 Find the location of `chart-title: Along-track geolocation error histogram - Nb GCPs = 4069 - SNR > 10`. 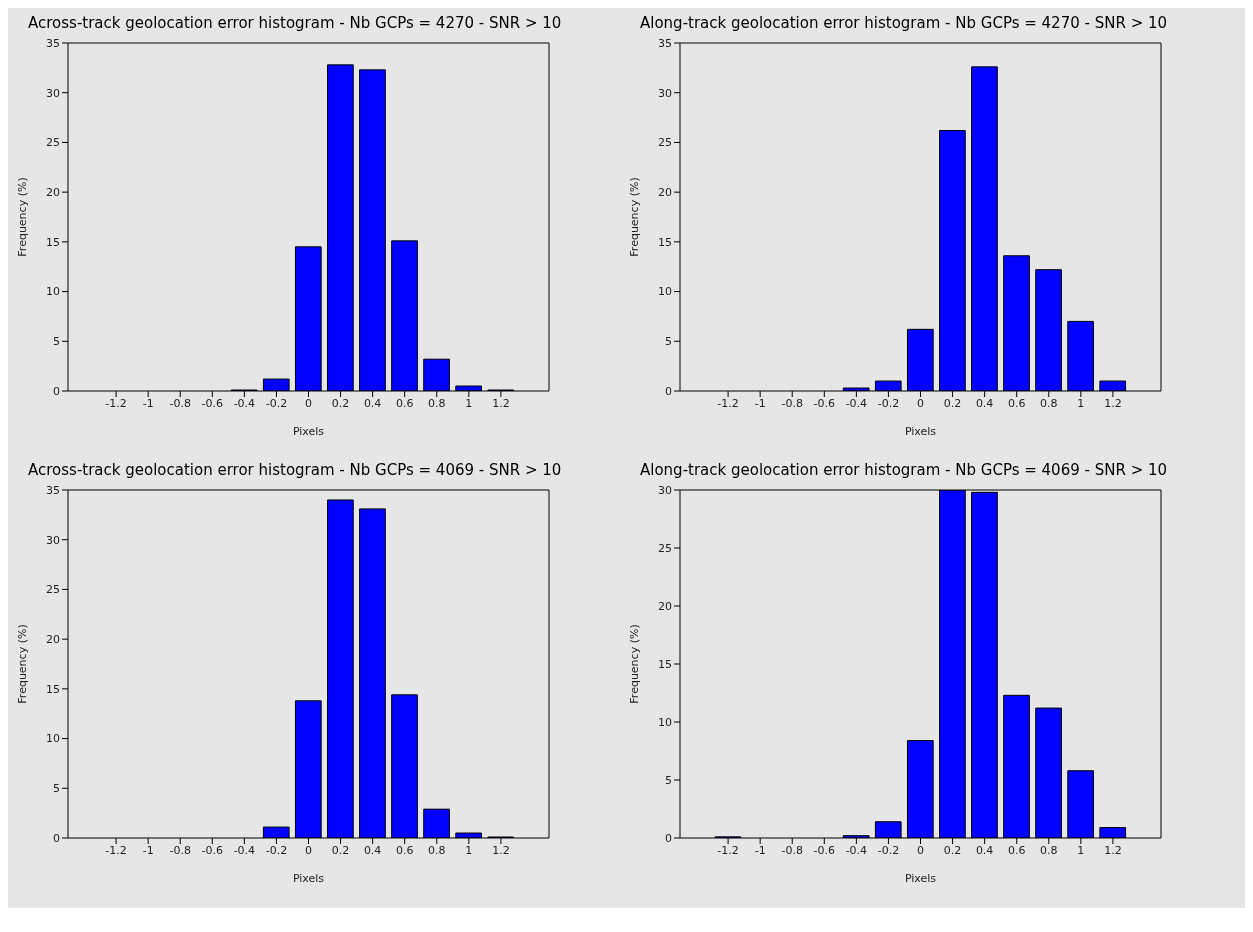

chart-title: Along-track geolocation error histogram - Nb GCPs = 4069 - SNR > 10 is located at coordinates (904, 471).